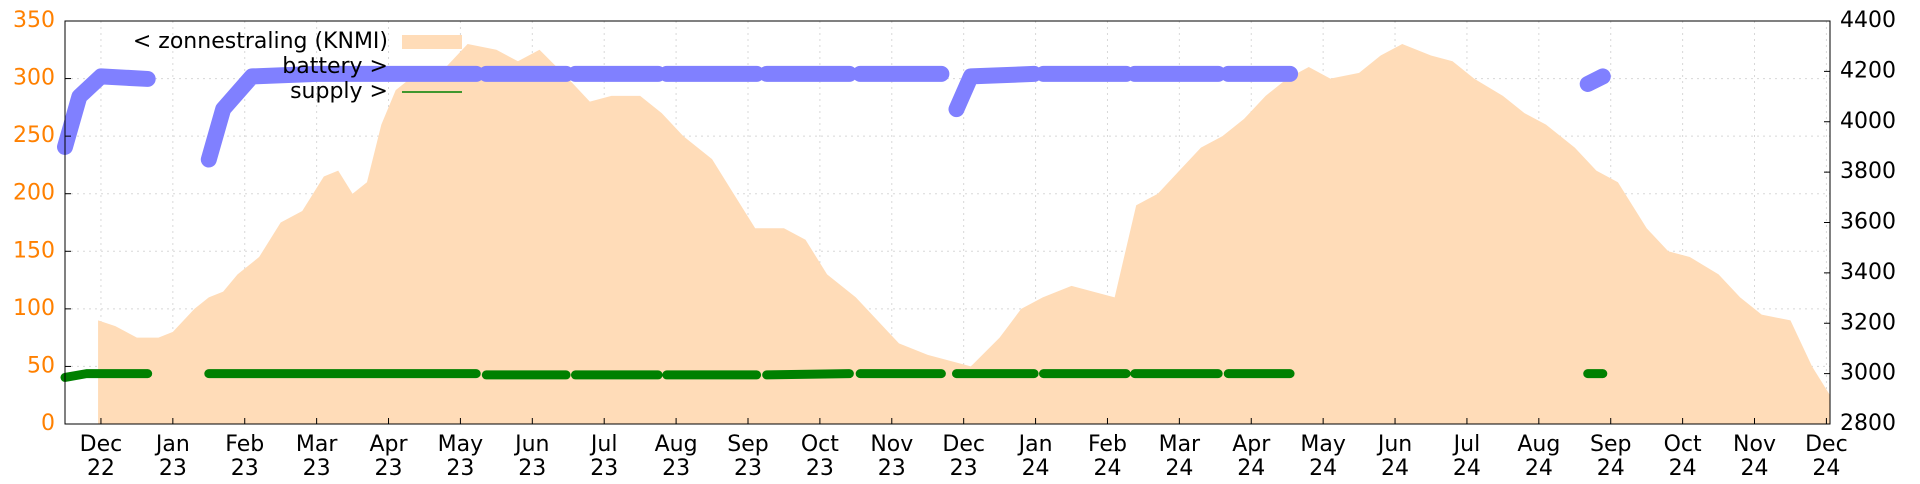 The width and height of the screenshot is (1920, 484). I want to click on y-tick-label: 250, so click(34, 135).